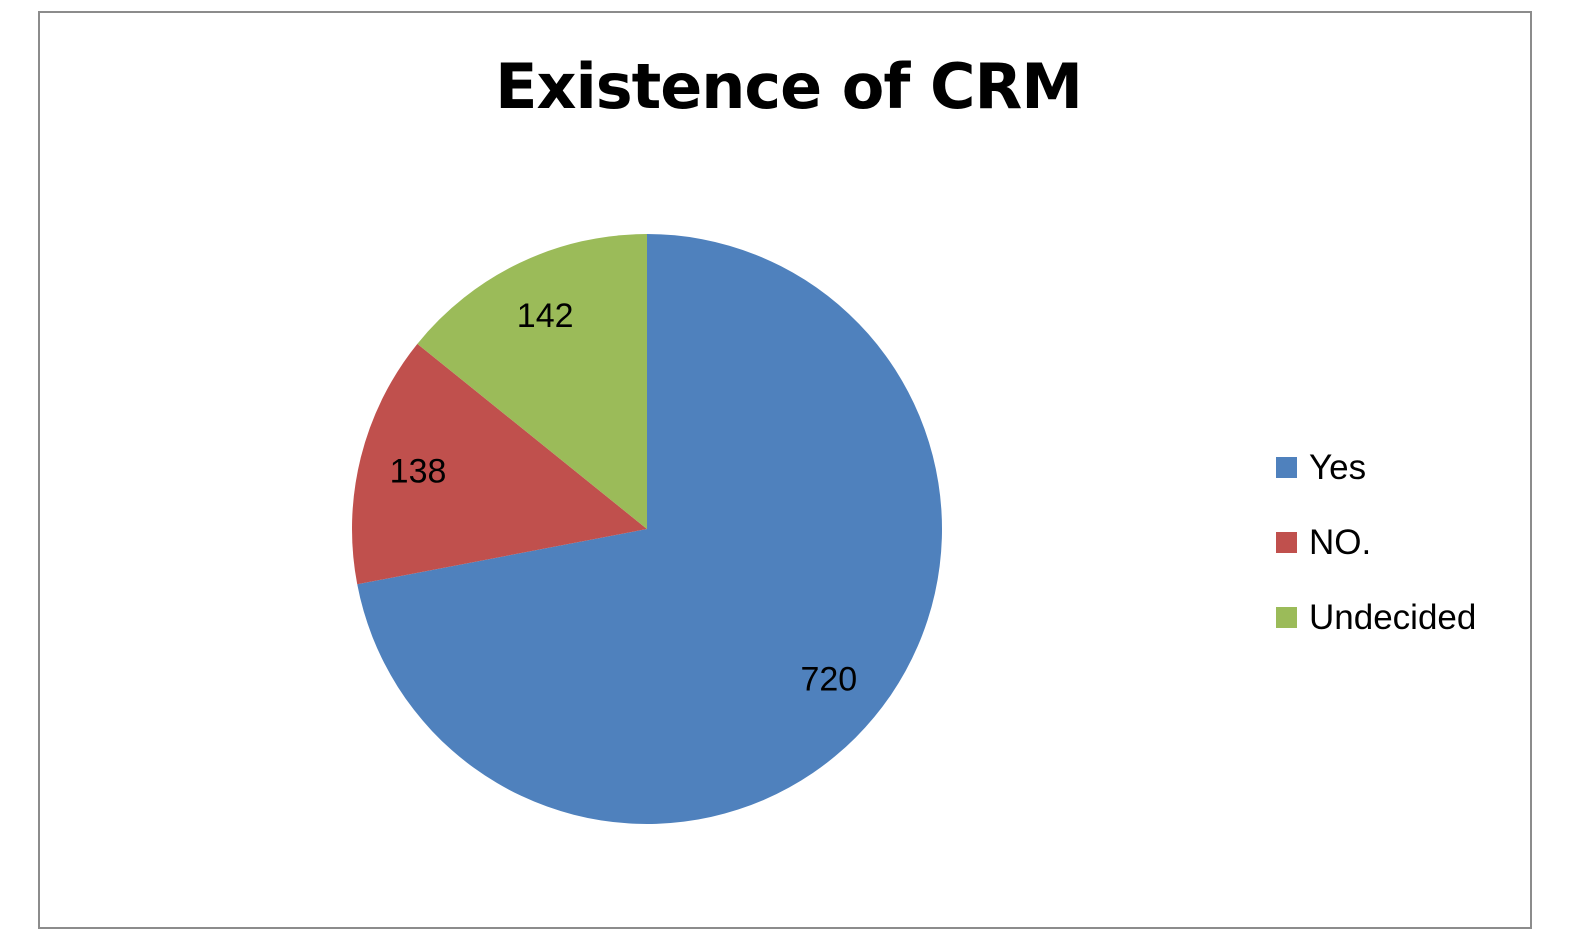  Describe the element at coordinates (1376, 467) in the screenshot. I see `legend-item-yes: Yes` at that location.